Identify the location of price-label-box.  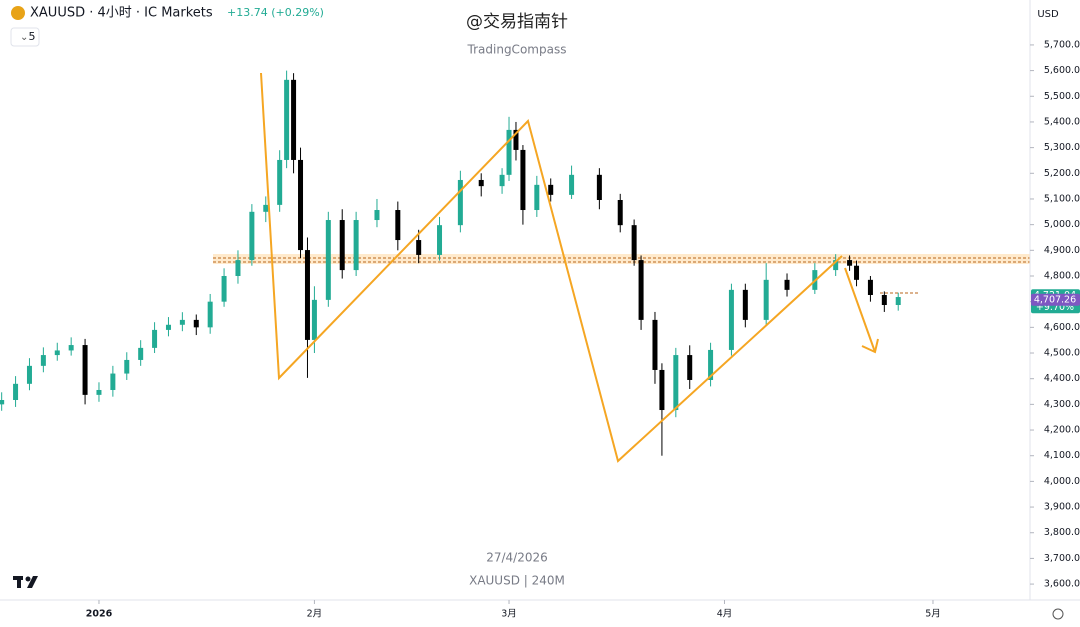
(1055, 299).